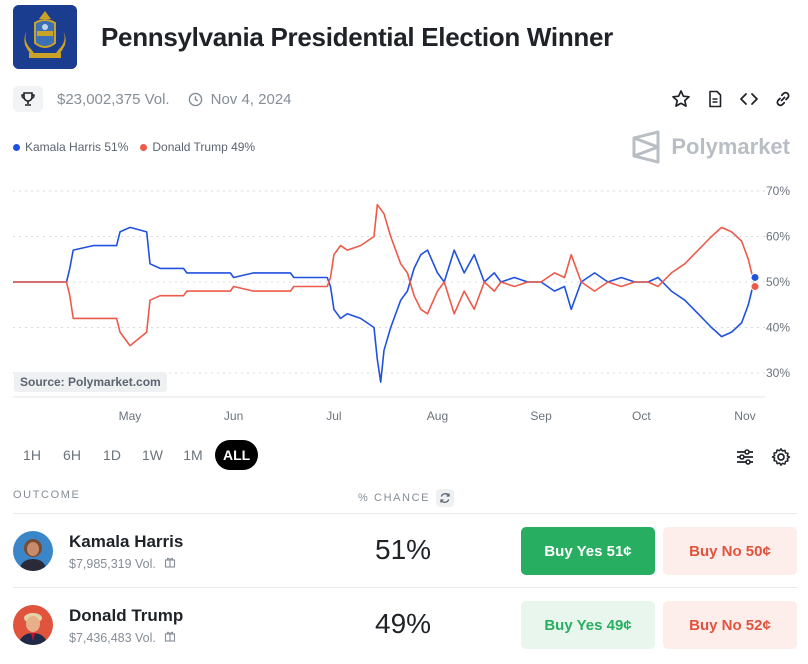 The width and height of the screenshot is (808, 664). I want to click on outcome-chance: 51%, so click(403, 549).